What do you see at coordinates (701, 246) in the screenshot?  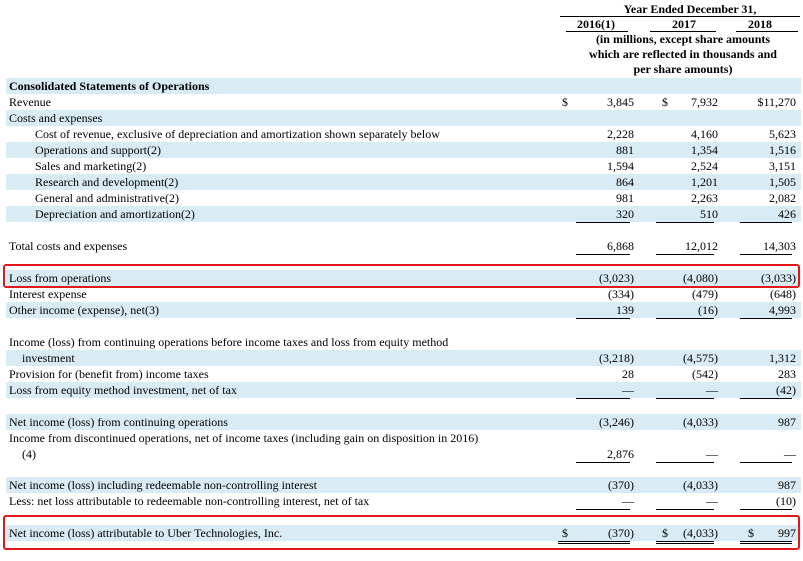 I see `value-2017: 12,012` at bounding box center [701, 246].